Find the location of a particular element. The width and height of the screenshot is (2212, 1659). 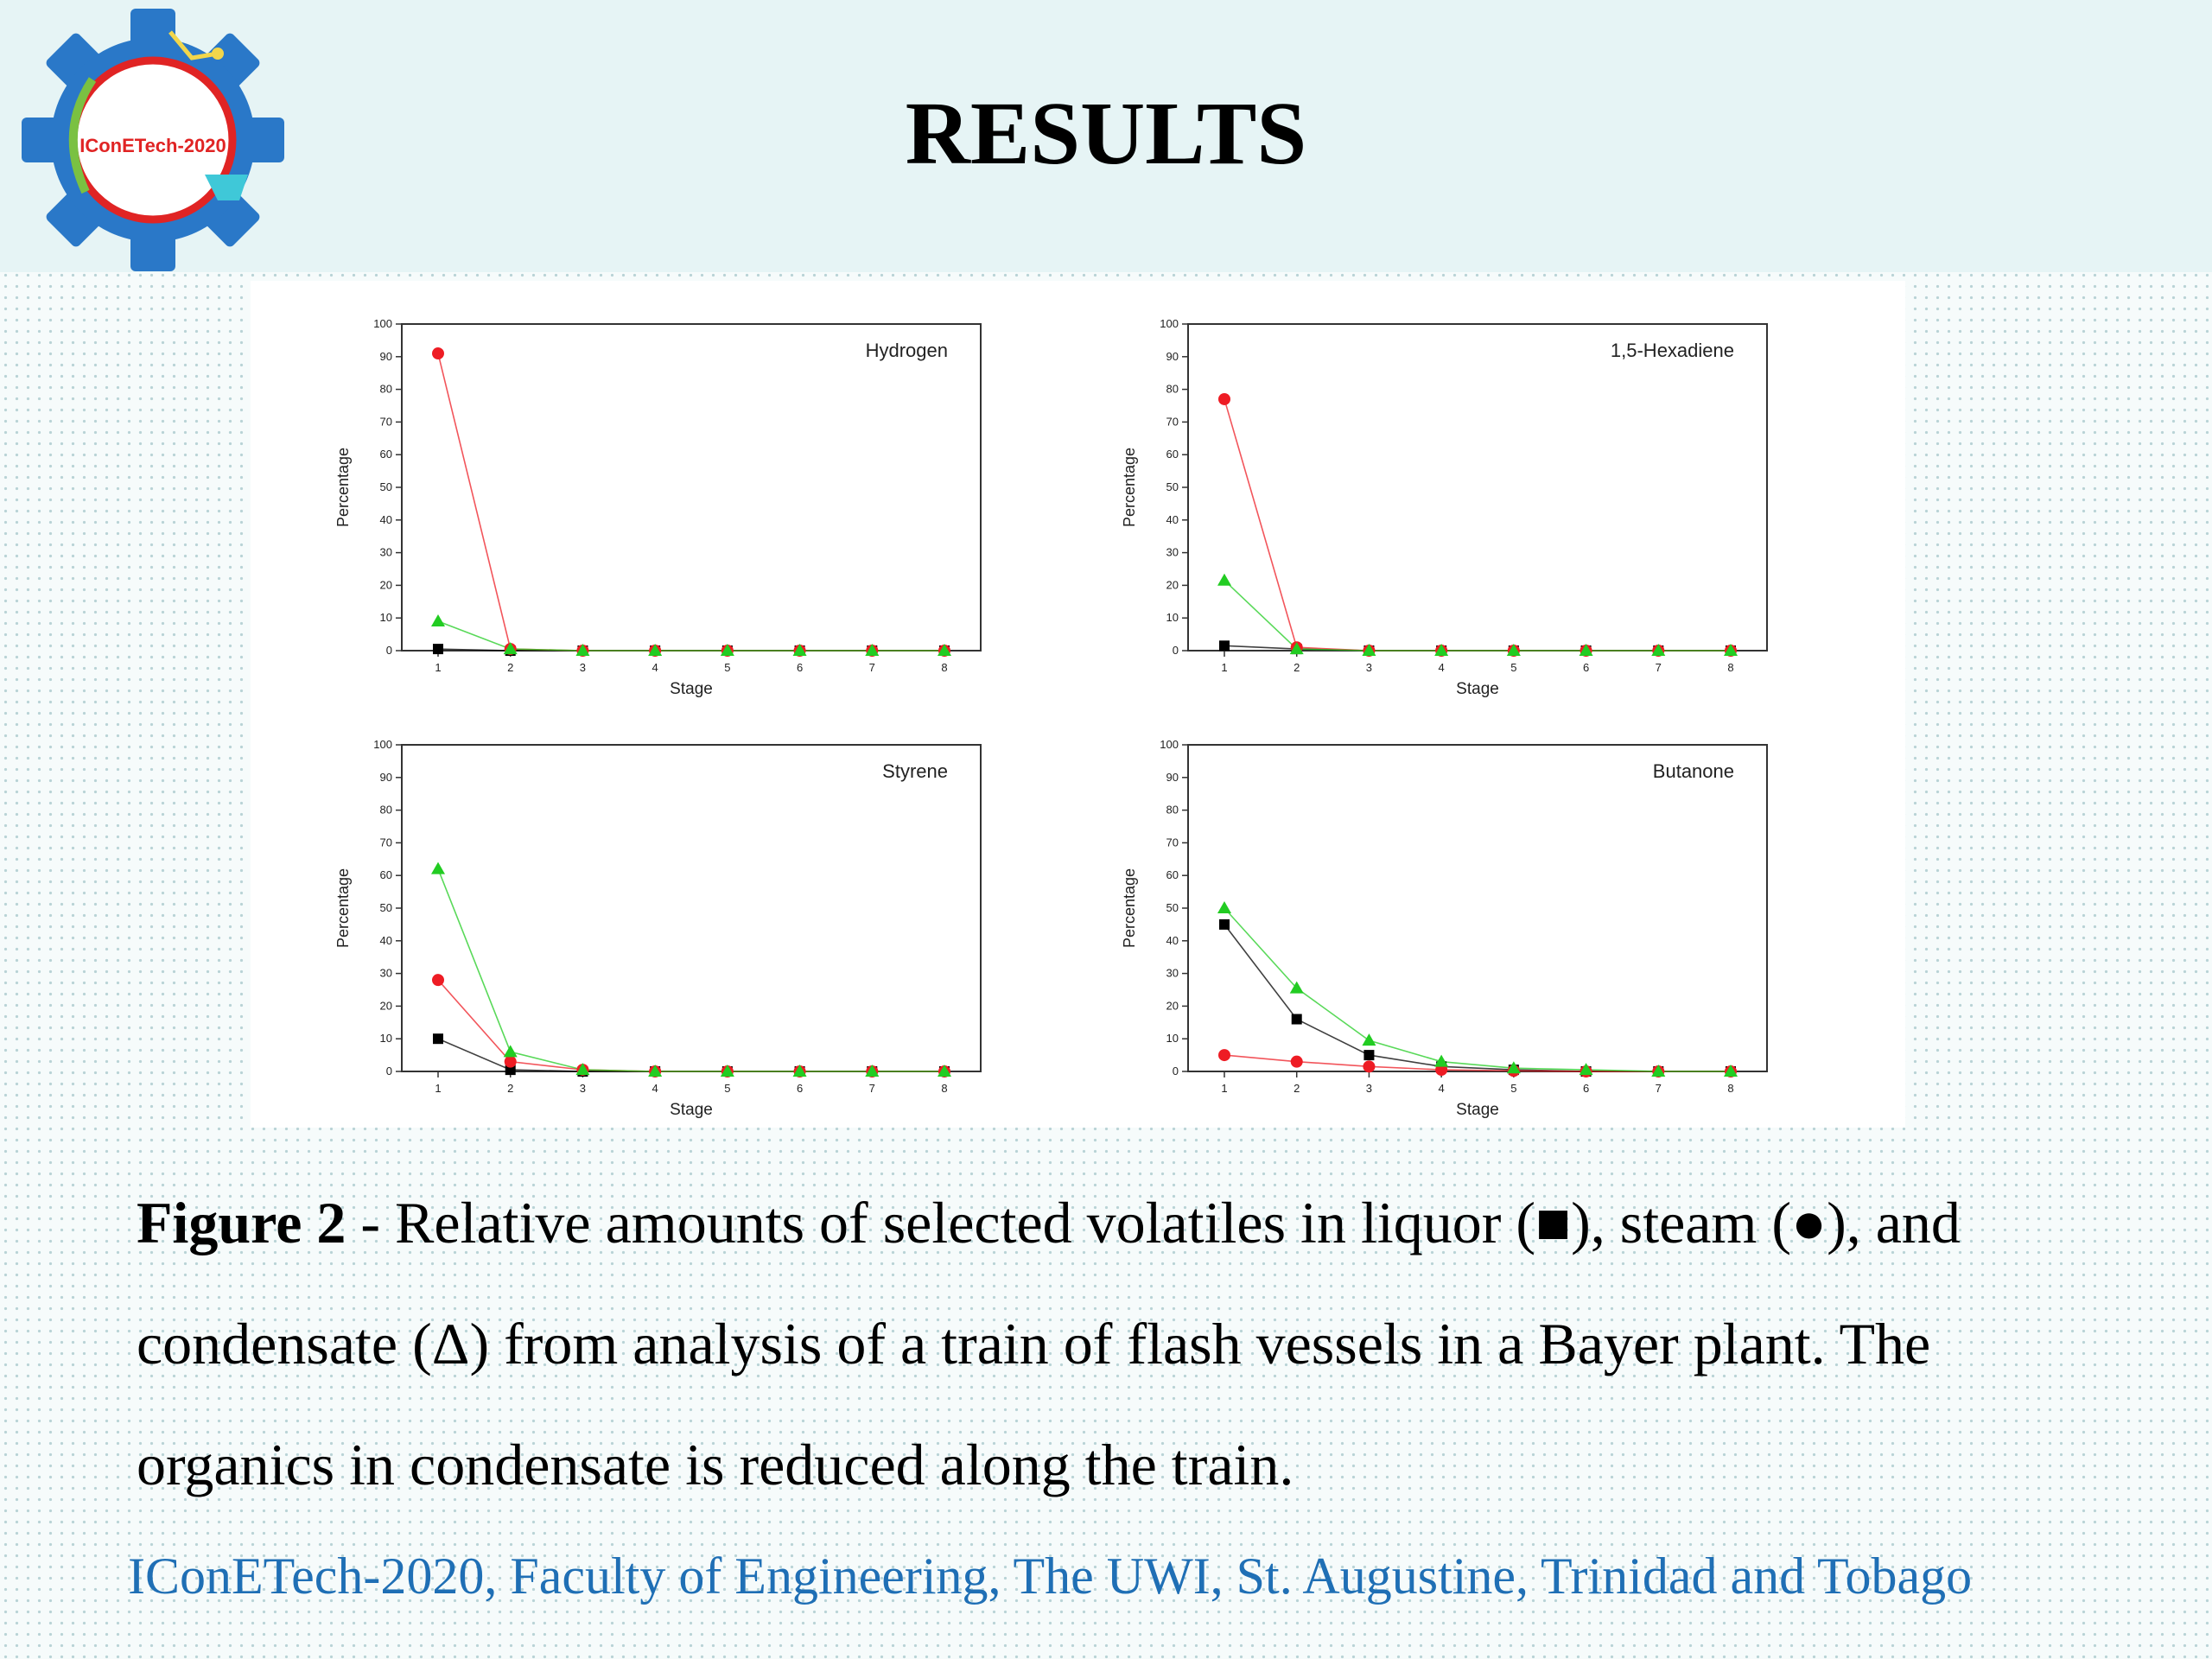

x-tick-label: 4 is located at coordinates (1442, 1088).